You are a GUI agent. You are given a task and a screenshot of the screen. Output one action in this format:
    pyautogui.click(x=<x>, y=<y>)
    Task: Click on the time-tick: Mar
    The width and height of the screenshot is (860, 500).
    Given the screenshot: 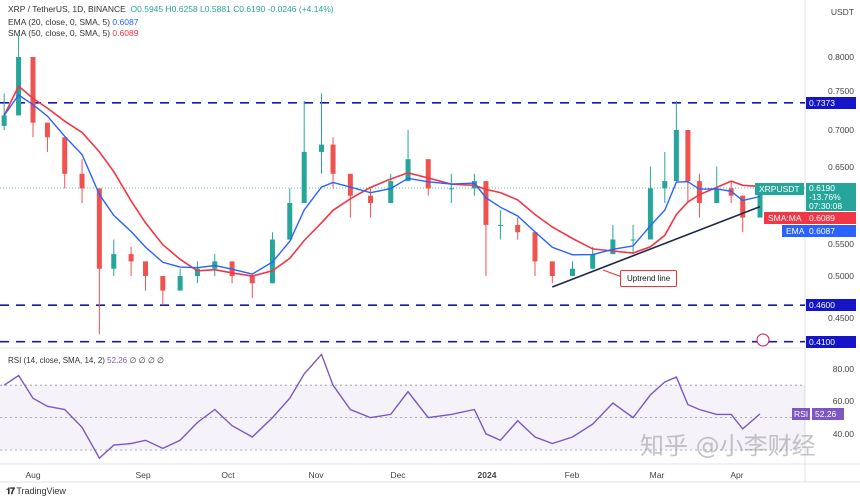 What is the action you would take?
    pyautogui.click(x=657, y=475)
    